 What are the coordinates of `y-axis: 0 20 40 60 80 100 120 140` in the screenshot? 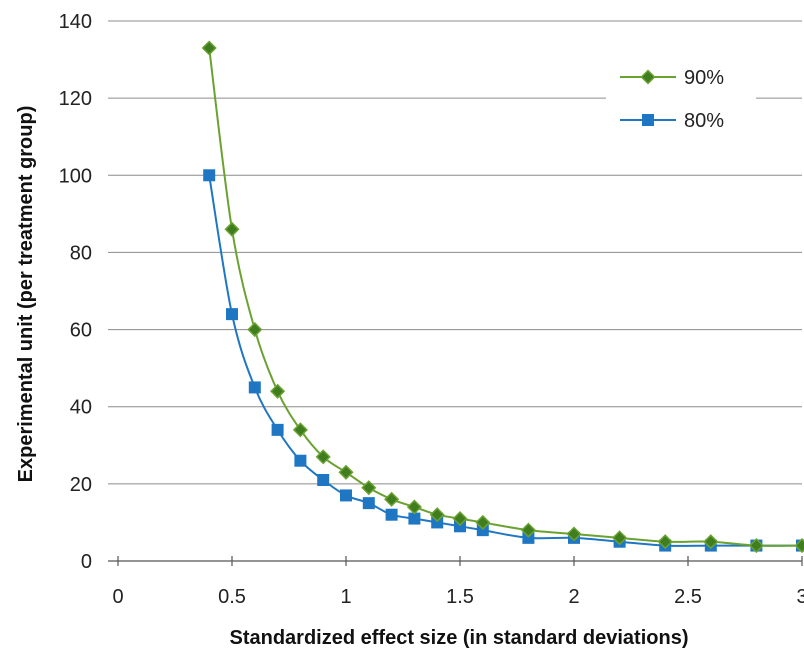 It's located at (75, 292).